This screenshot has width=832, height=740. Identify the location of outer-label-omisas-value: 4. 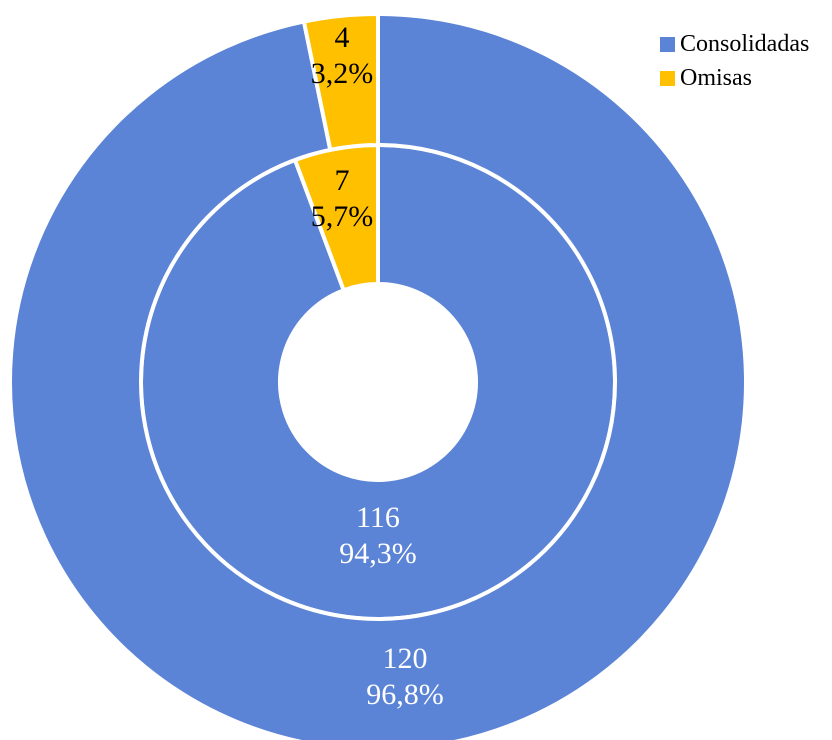
(342, 37).